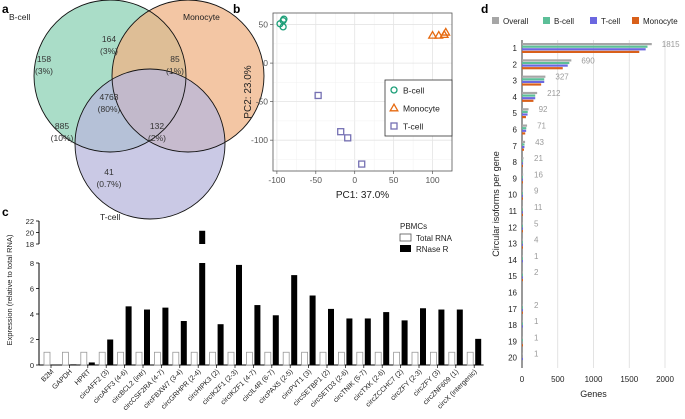 The height and width of the screenshot is (419, 685). What do you see at coordinates (62, 379) in the screenshot?
I see `x-tick-label: GAPDH` at bounding box center [62, 379].